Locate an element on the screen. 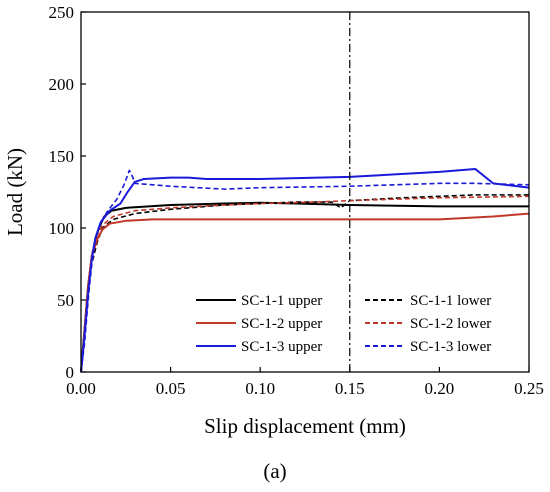 This screenshot has width=550, height=492. x-tick-label: 0.00 is located at coordinates (81, 388).